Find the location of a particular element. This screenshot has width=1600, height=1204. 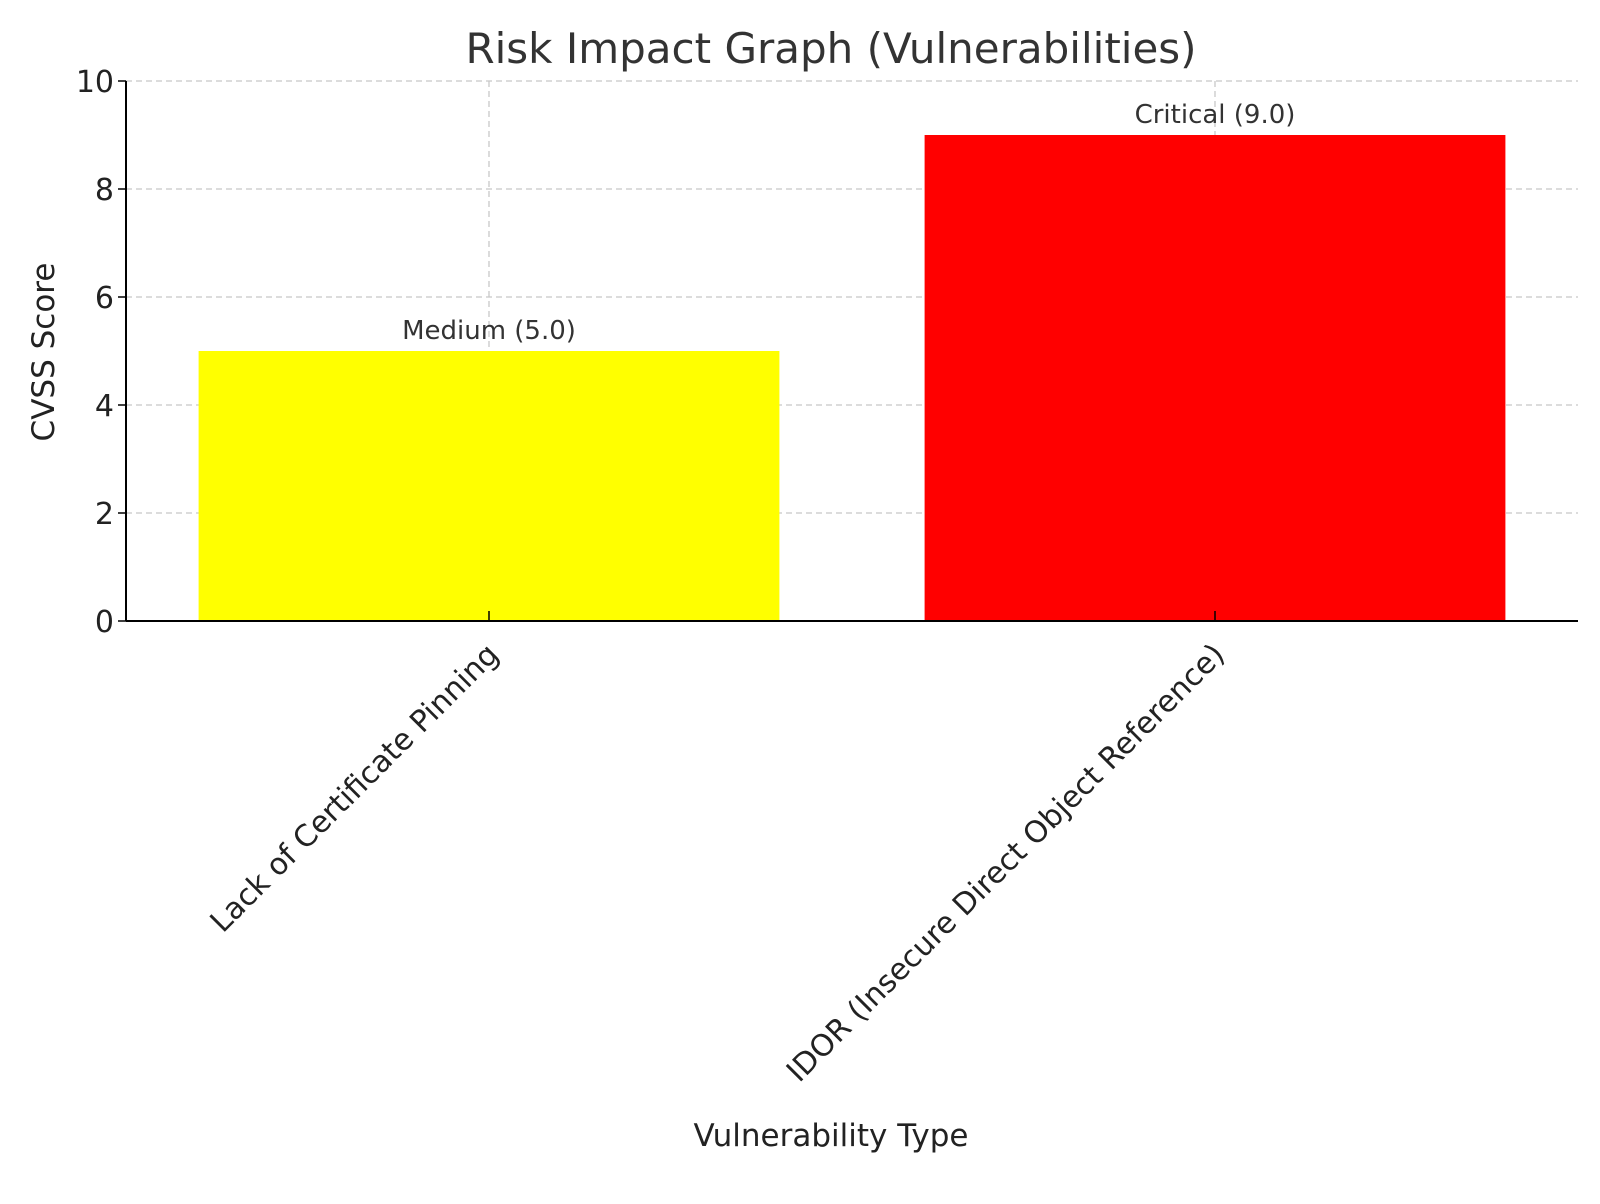

bar-data-label: Medium (5.0) is located at coordinates (489, 331).